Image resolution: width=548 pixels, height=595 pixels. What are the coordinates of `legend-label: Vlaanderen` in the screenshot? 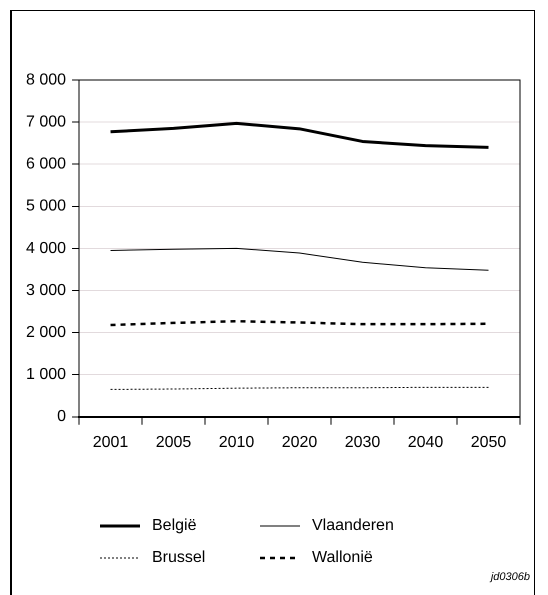 It's located at (353, 526).